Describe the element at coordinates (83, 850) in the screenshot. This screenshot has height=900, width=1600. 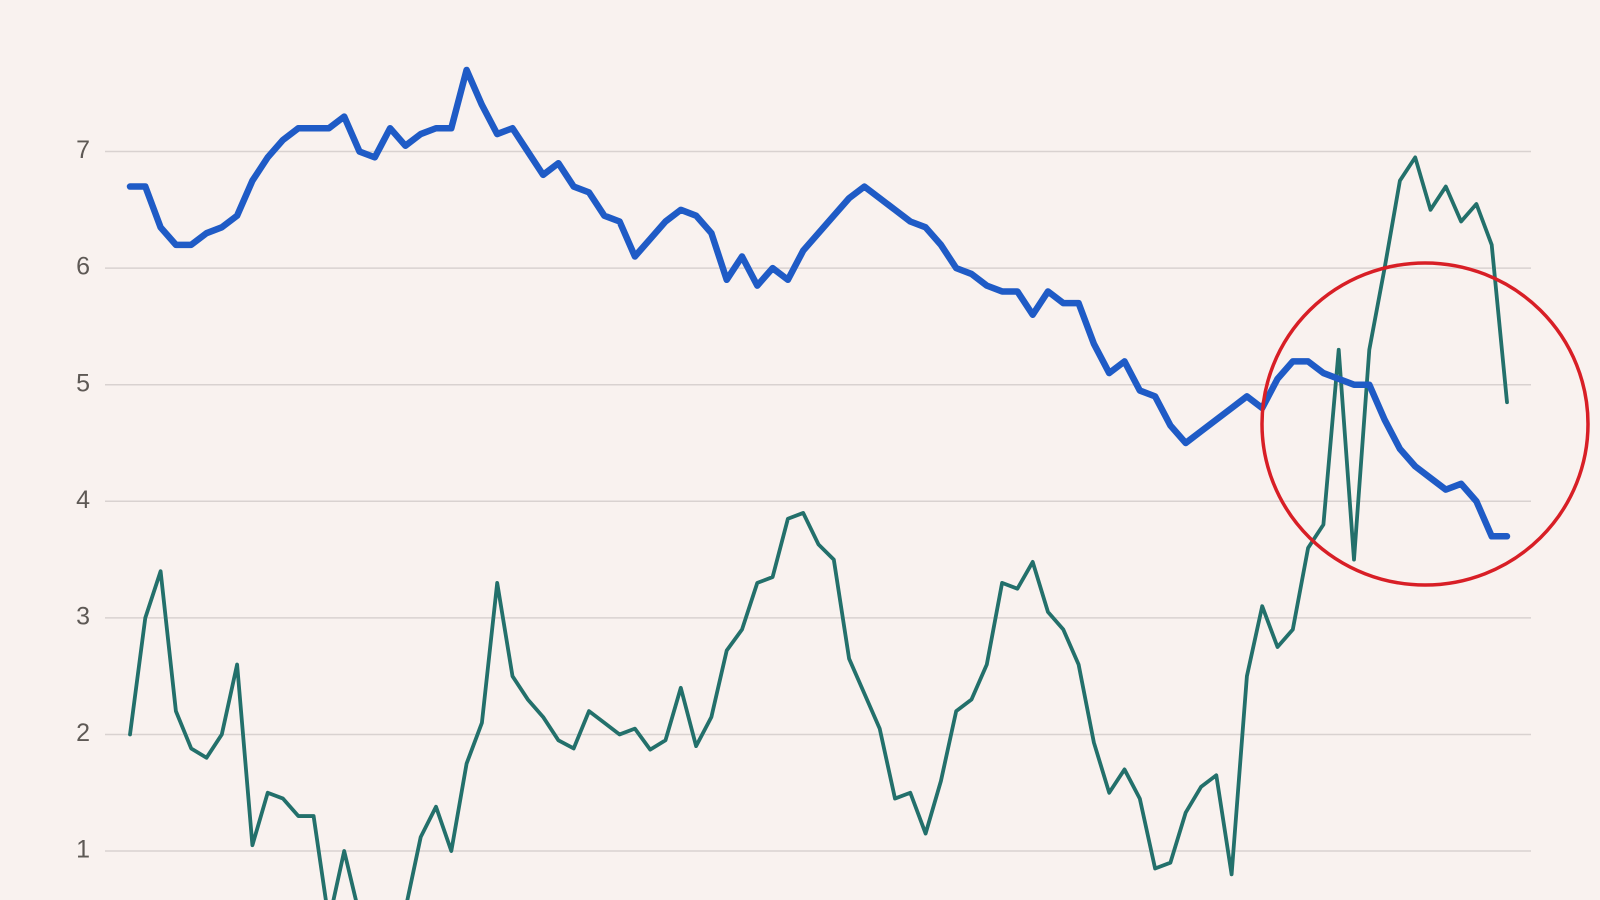
I see `y-tick-label: 1` at that location.